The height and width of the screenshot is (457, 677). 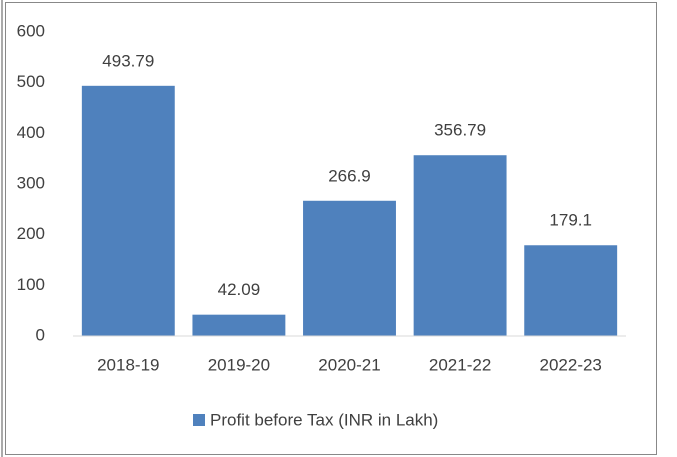 What do you see at coordinates (31, 284) in the screenshot?
I see `y-tick-label: 100` at bounding box center [31, 284].